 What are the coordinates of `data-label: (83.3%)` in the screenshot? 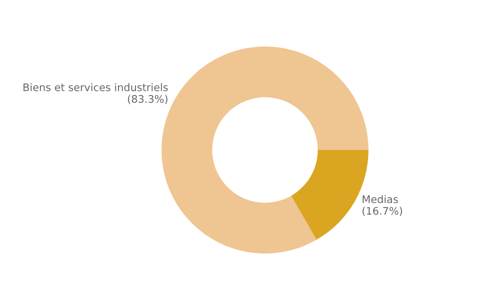 It's located at (148, 99).